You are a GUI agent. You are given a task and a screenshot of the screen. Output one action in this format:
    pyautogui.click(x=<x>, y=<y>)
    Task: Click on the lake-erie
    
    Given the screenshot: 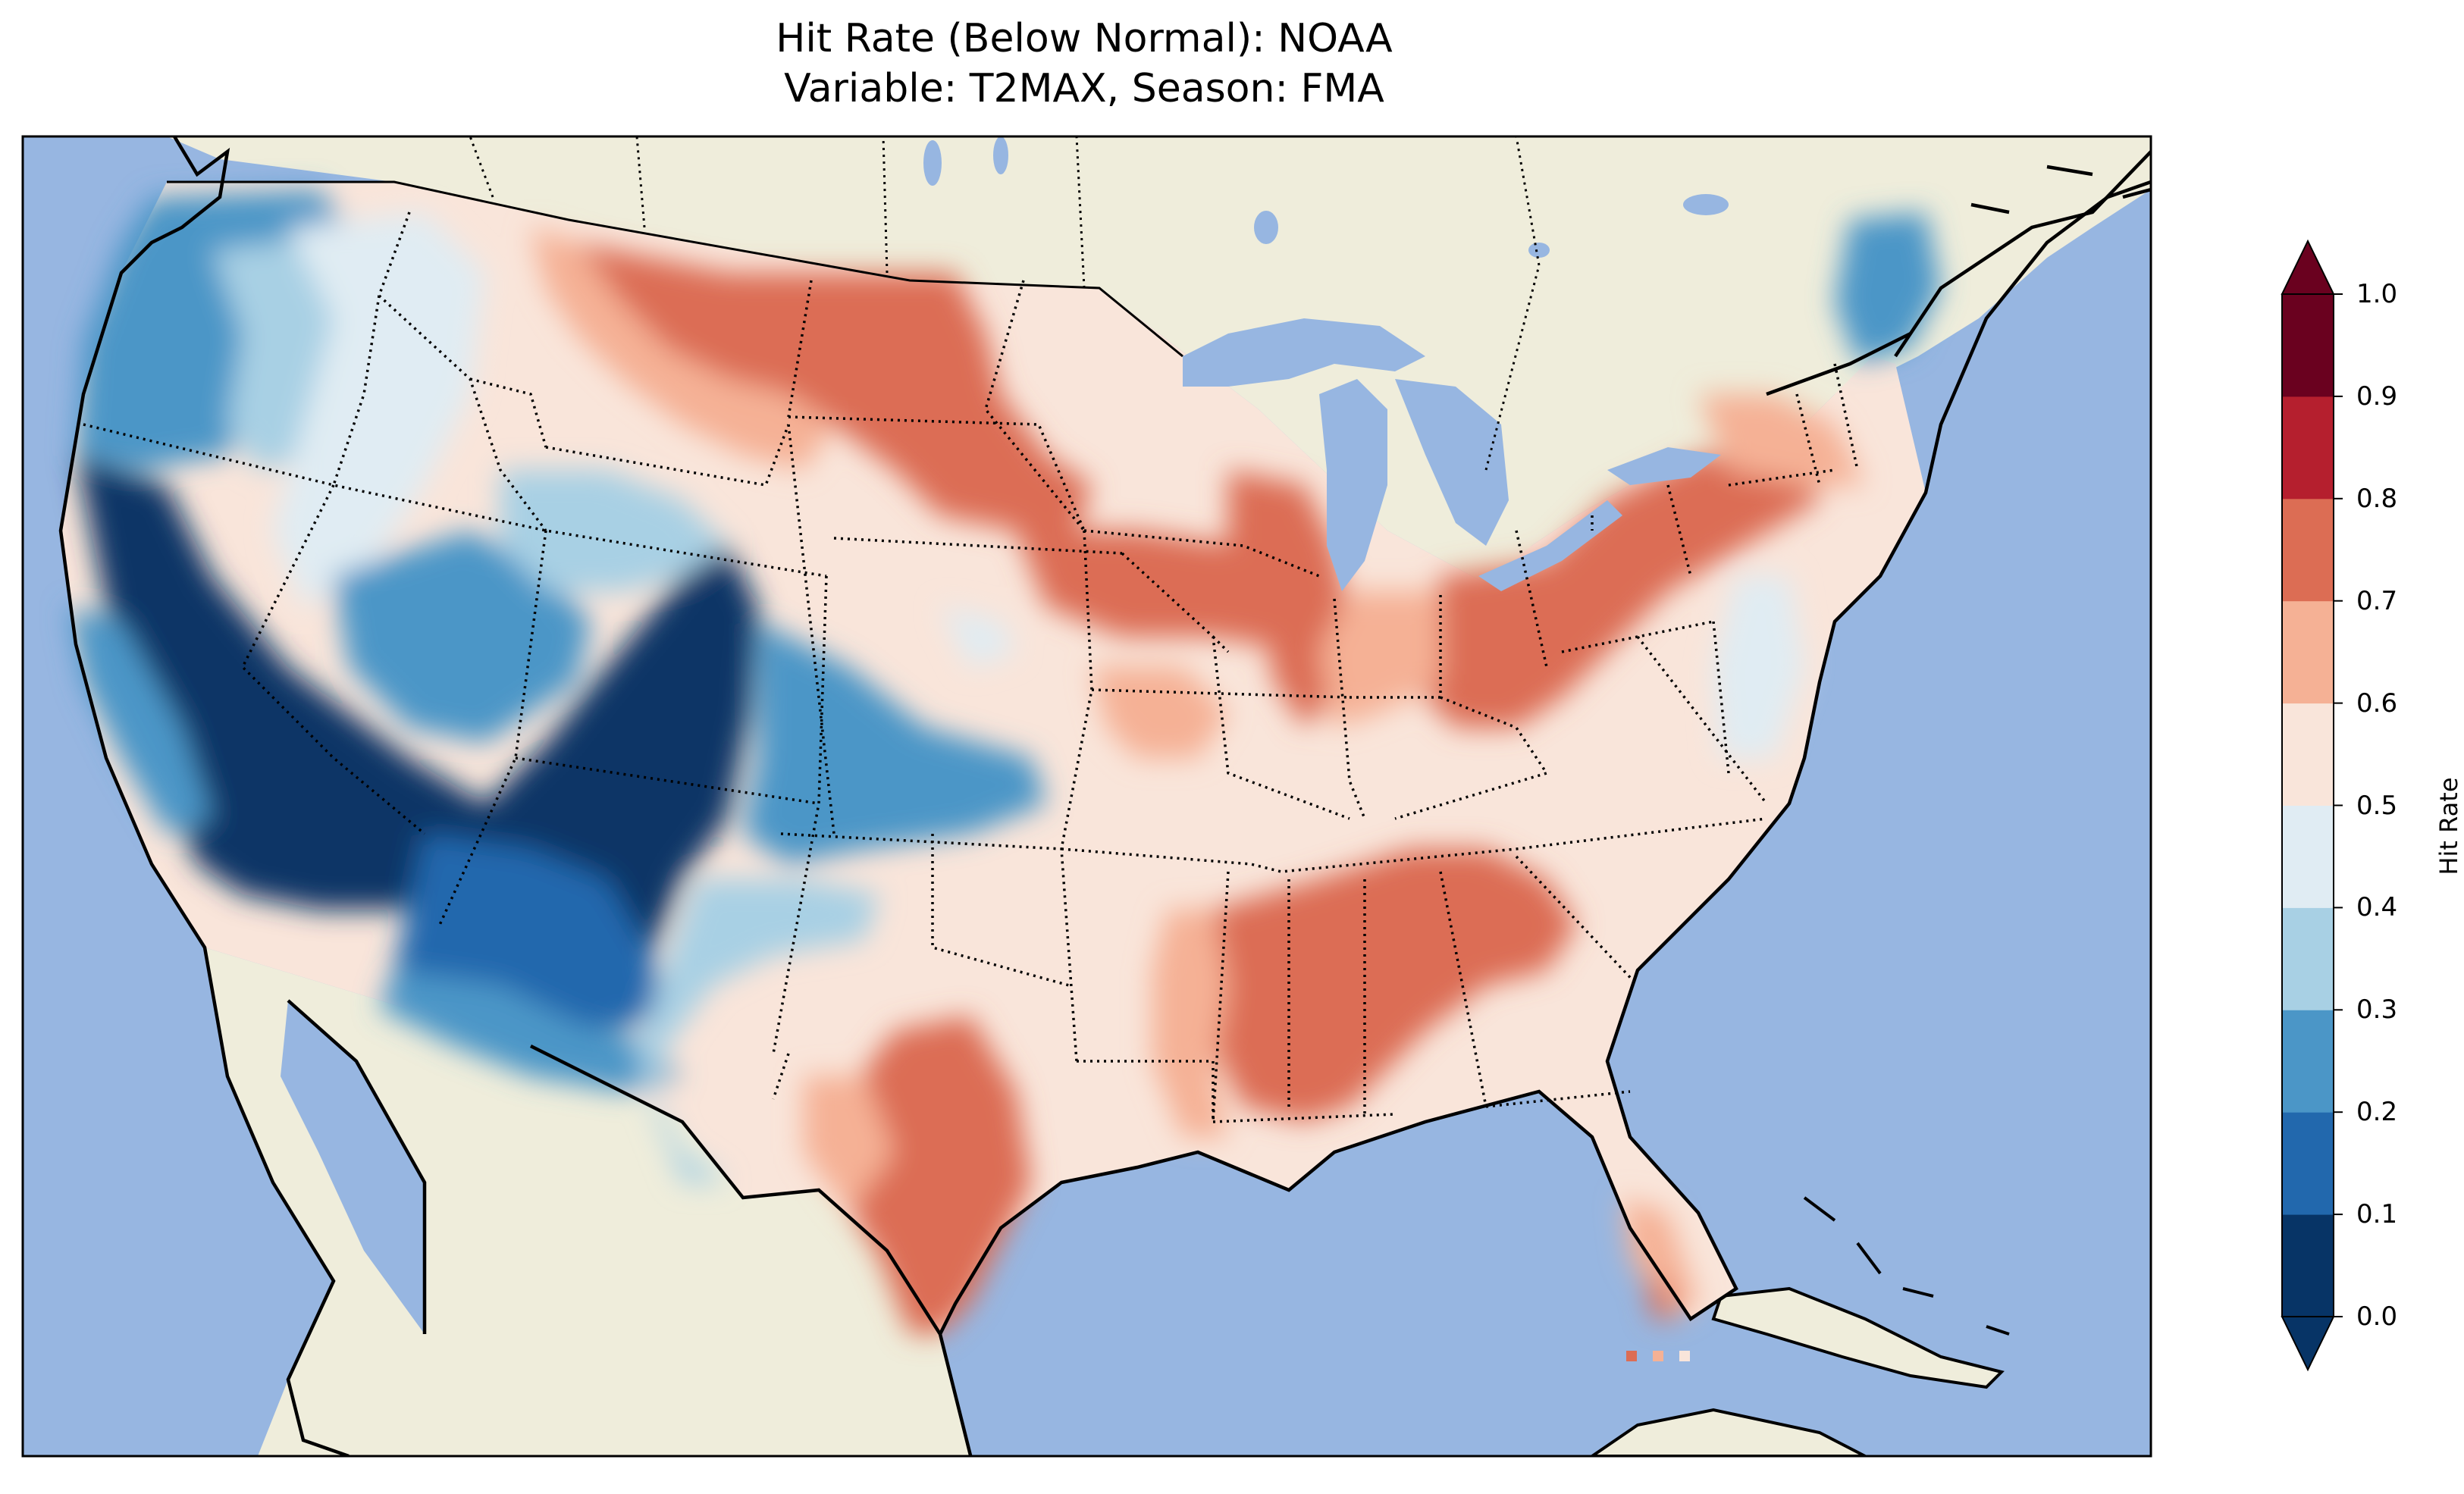 What is the action you would take?
    pyautogui.click(x=1550, y=545)
    